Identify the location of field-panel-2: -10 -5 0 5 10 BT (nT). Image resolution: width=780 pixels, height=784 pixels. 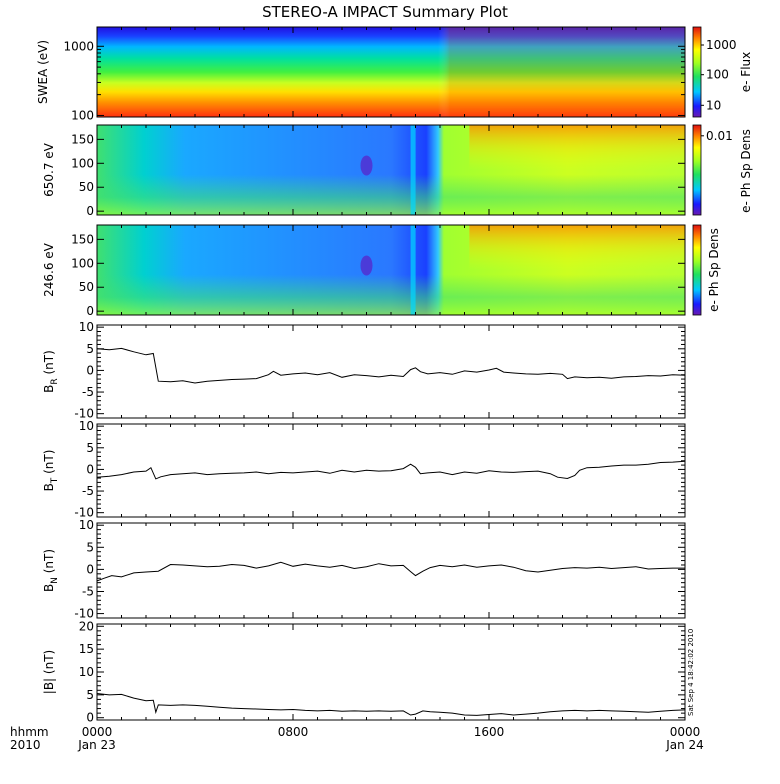
(364, 469).